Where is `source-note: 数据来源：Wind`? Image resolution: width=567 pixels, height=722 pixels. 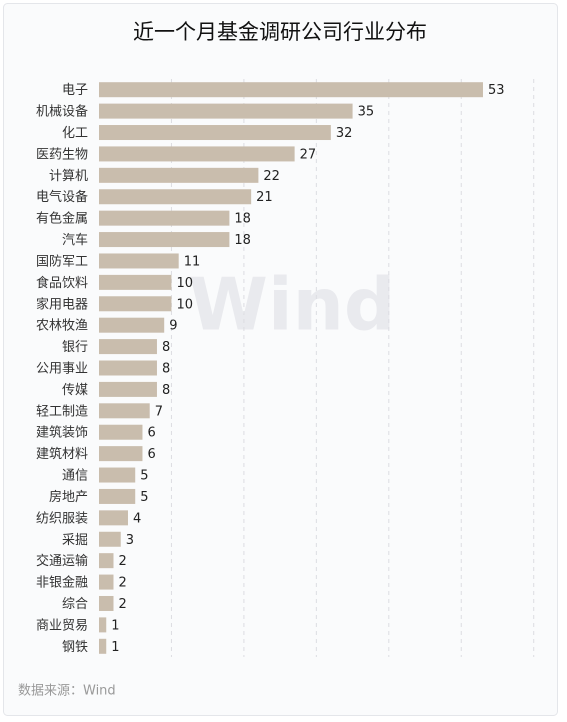
source-note: 数据来源：Wind is located at coordinates (67, 691).